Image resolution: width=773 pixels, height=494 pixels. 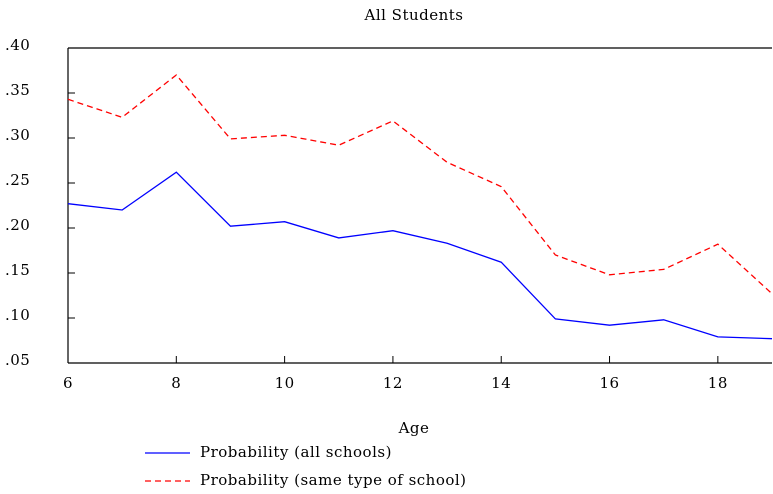 What do you see at coordinates (68, 383) in the screenshot?
I see `x-tick-label: 6` at bounding box center [68, 383].